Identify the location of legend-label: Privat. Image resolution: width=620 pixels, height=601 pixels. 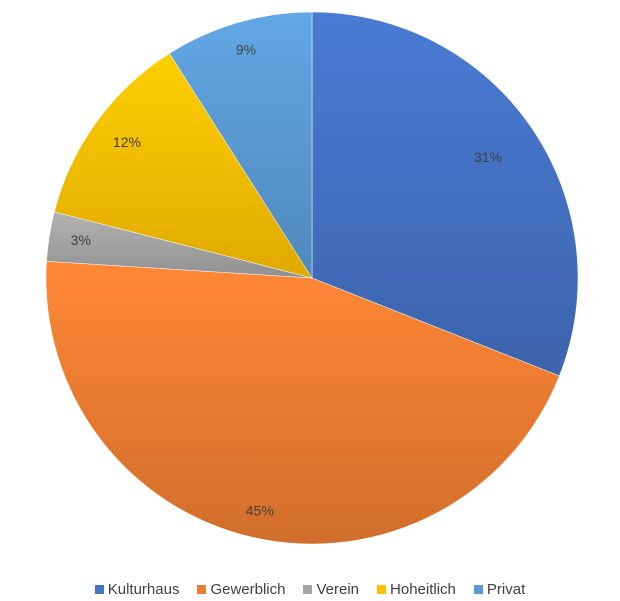
(506, 589).